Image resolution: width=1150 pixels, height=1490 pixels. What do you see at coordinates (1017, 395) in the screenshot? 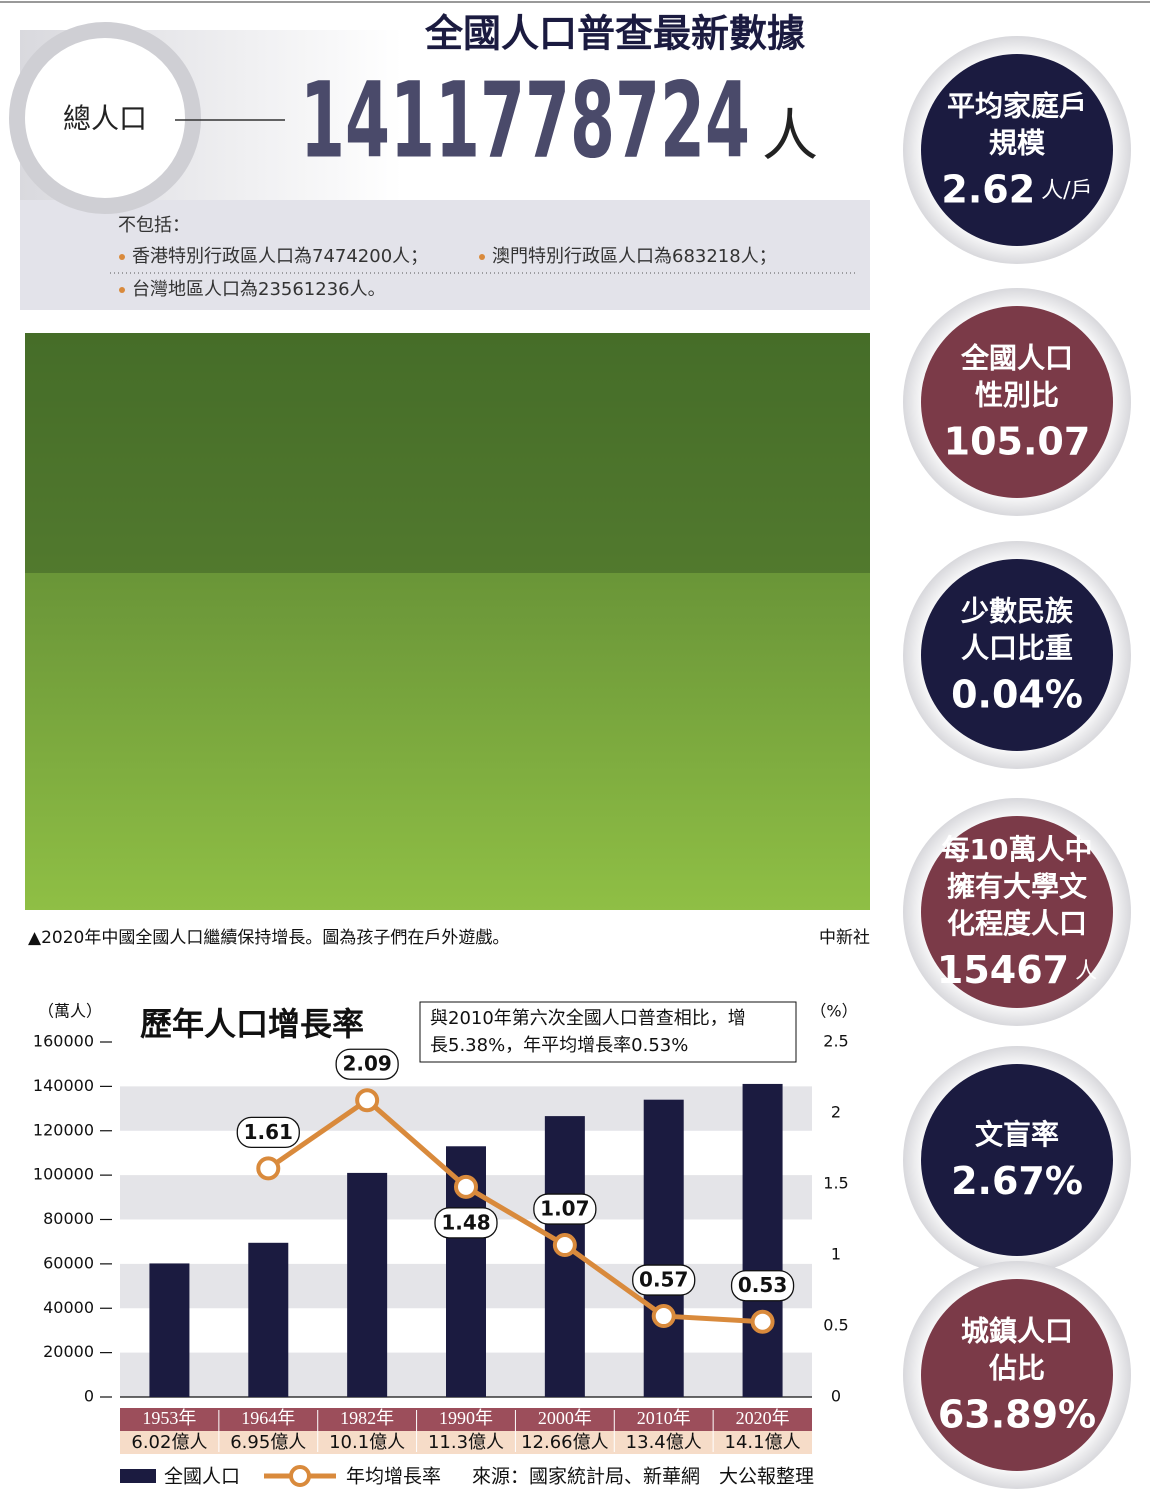
I see `stat-label: 性別比` at bounding box center [1017, 395].